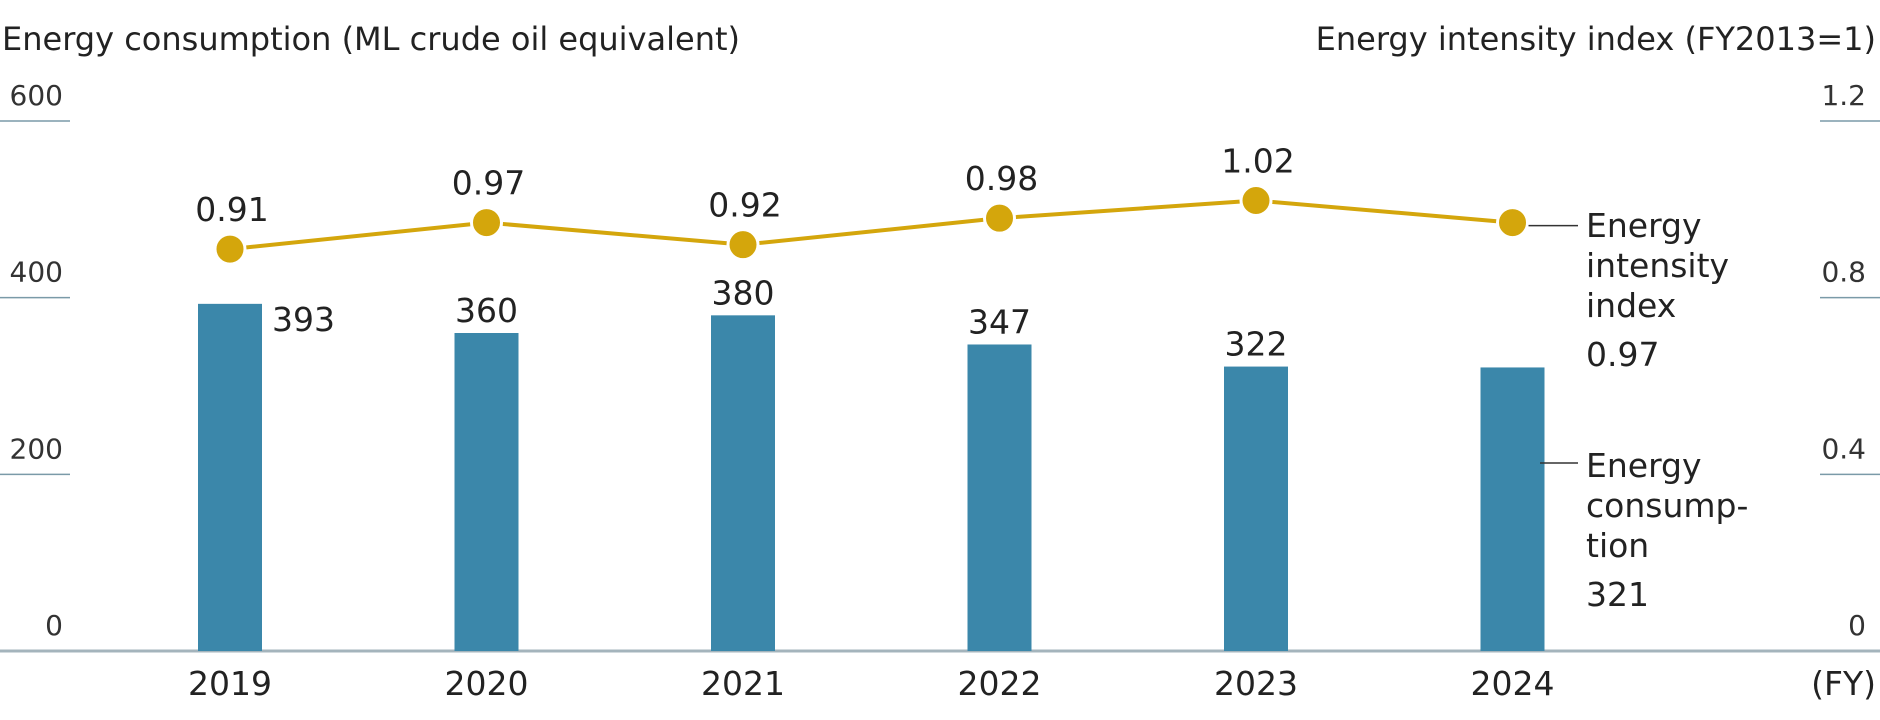 This screenshot has height=720, width=1880. Describe the element at coordinates (1000, 683) in the screenshot. I see `x-tick-label: 2022` at that location.